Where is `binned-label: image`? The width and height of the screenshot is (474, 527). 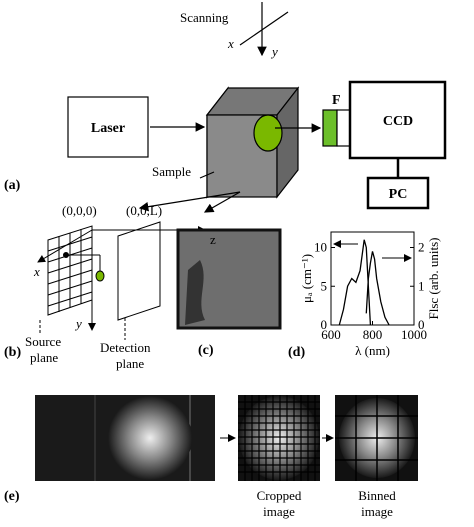 binned-label: image is located at coordinates (377, 511).